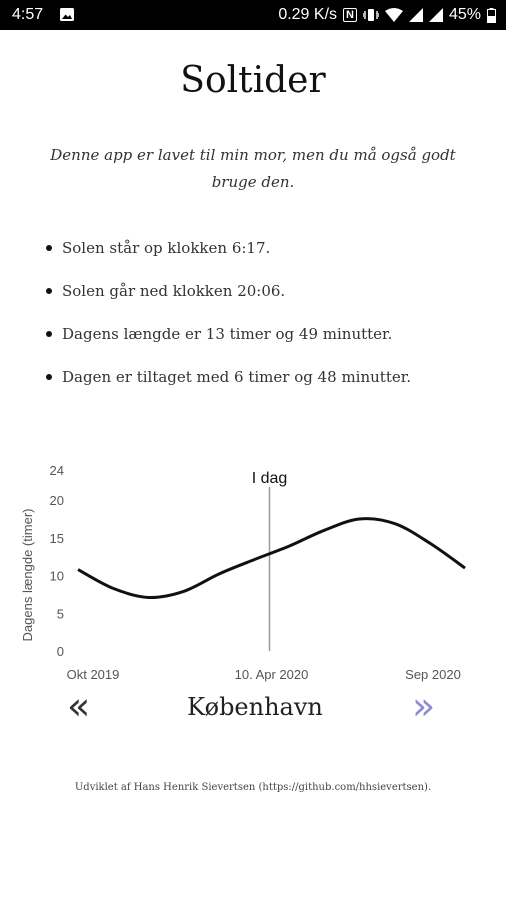 The image size is (506, 900). What do you see at coordinates (28, 14) in the screenshot?
I see `status-time: 4:57` at bounding box center [28, 14].